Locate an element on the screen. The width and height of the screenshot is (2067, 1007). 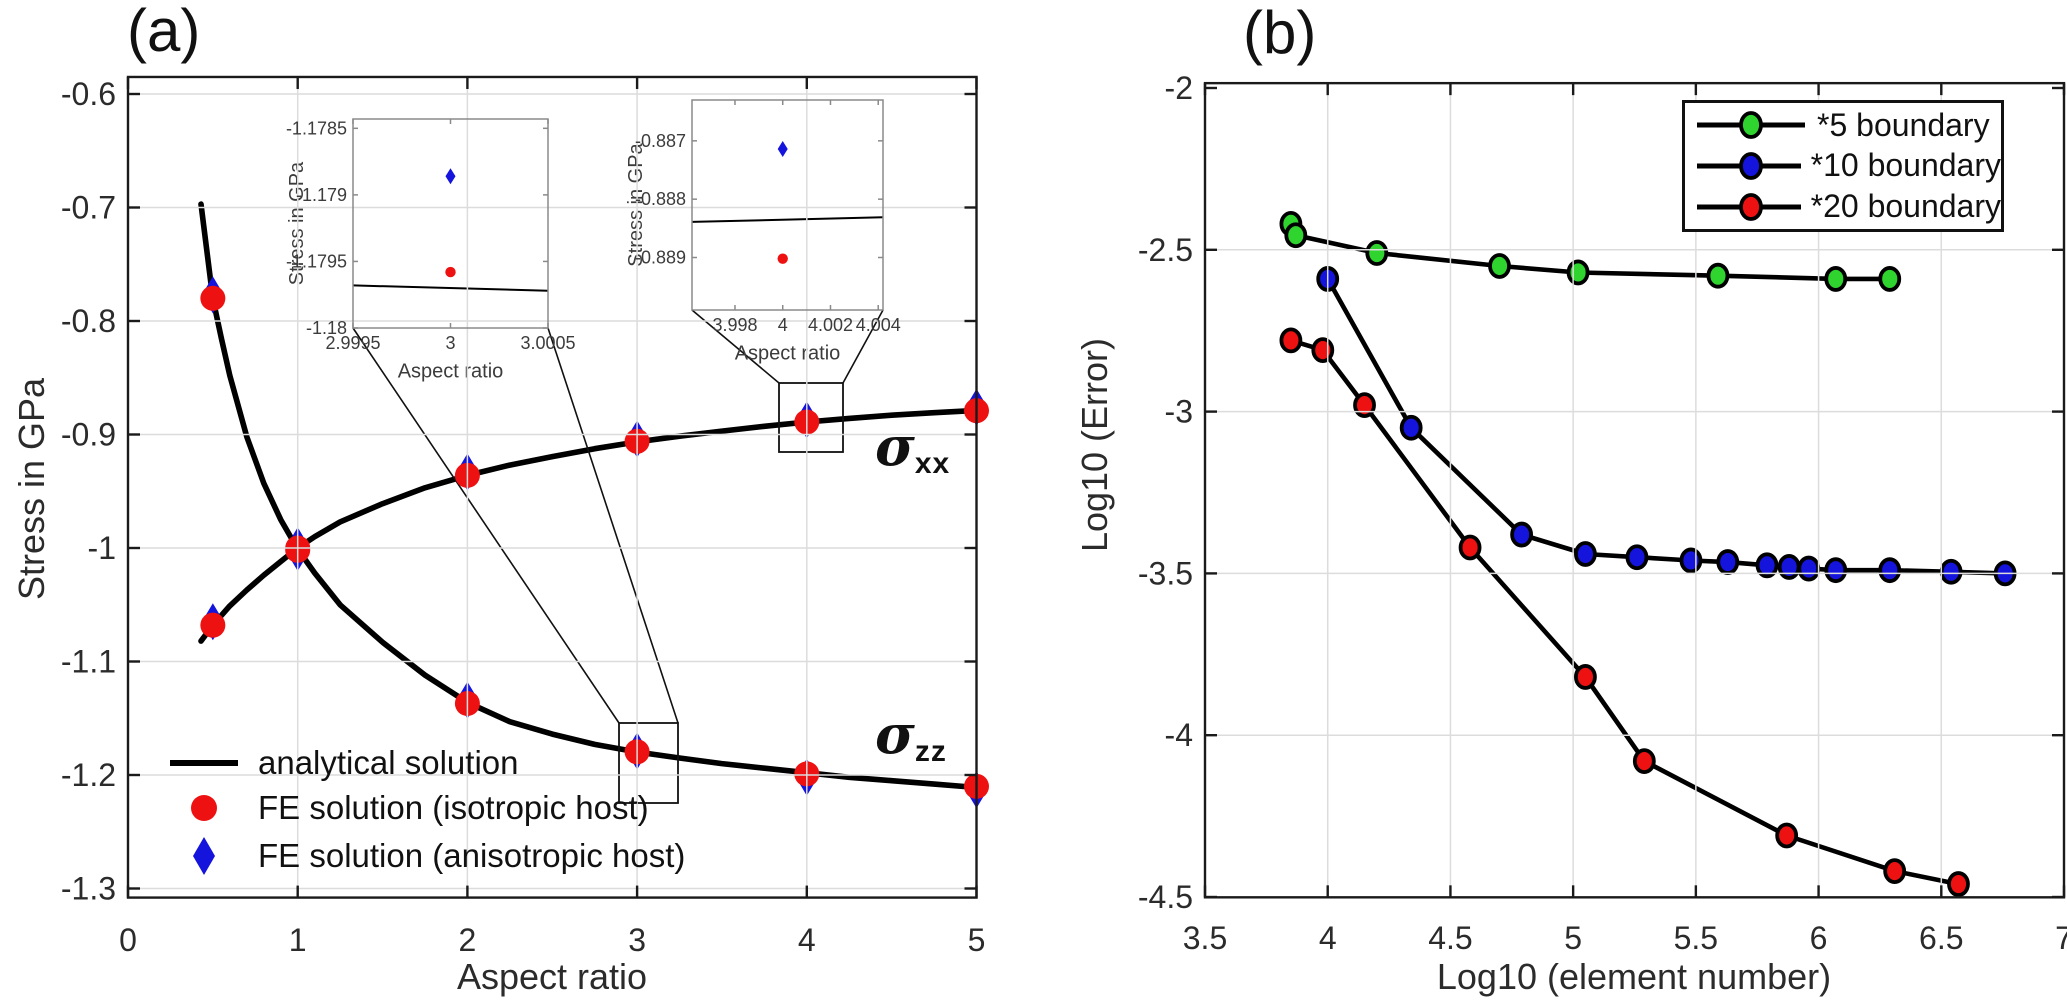
zoom-links is located at coordinates (618, 556).